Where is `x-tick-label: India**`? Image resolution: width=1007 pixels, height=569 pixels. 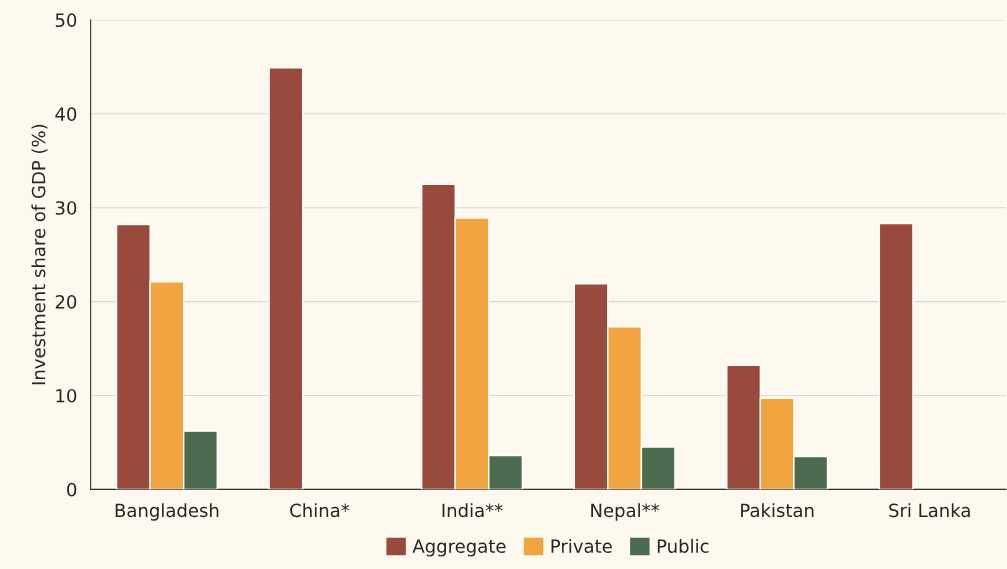 x-tick-label: India** is located at coordinates (472, 510).